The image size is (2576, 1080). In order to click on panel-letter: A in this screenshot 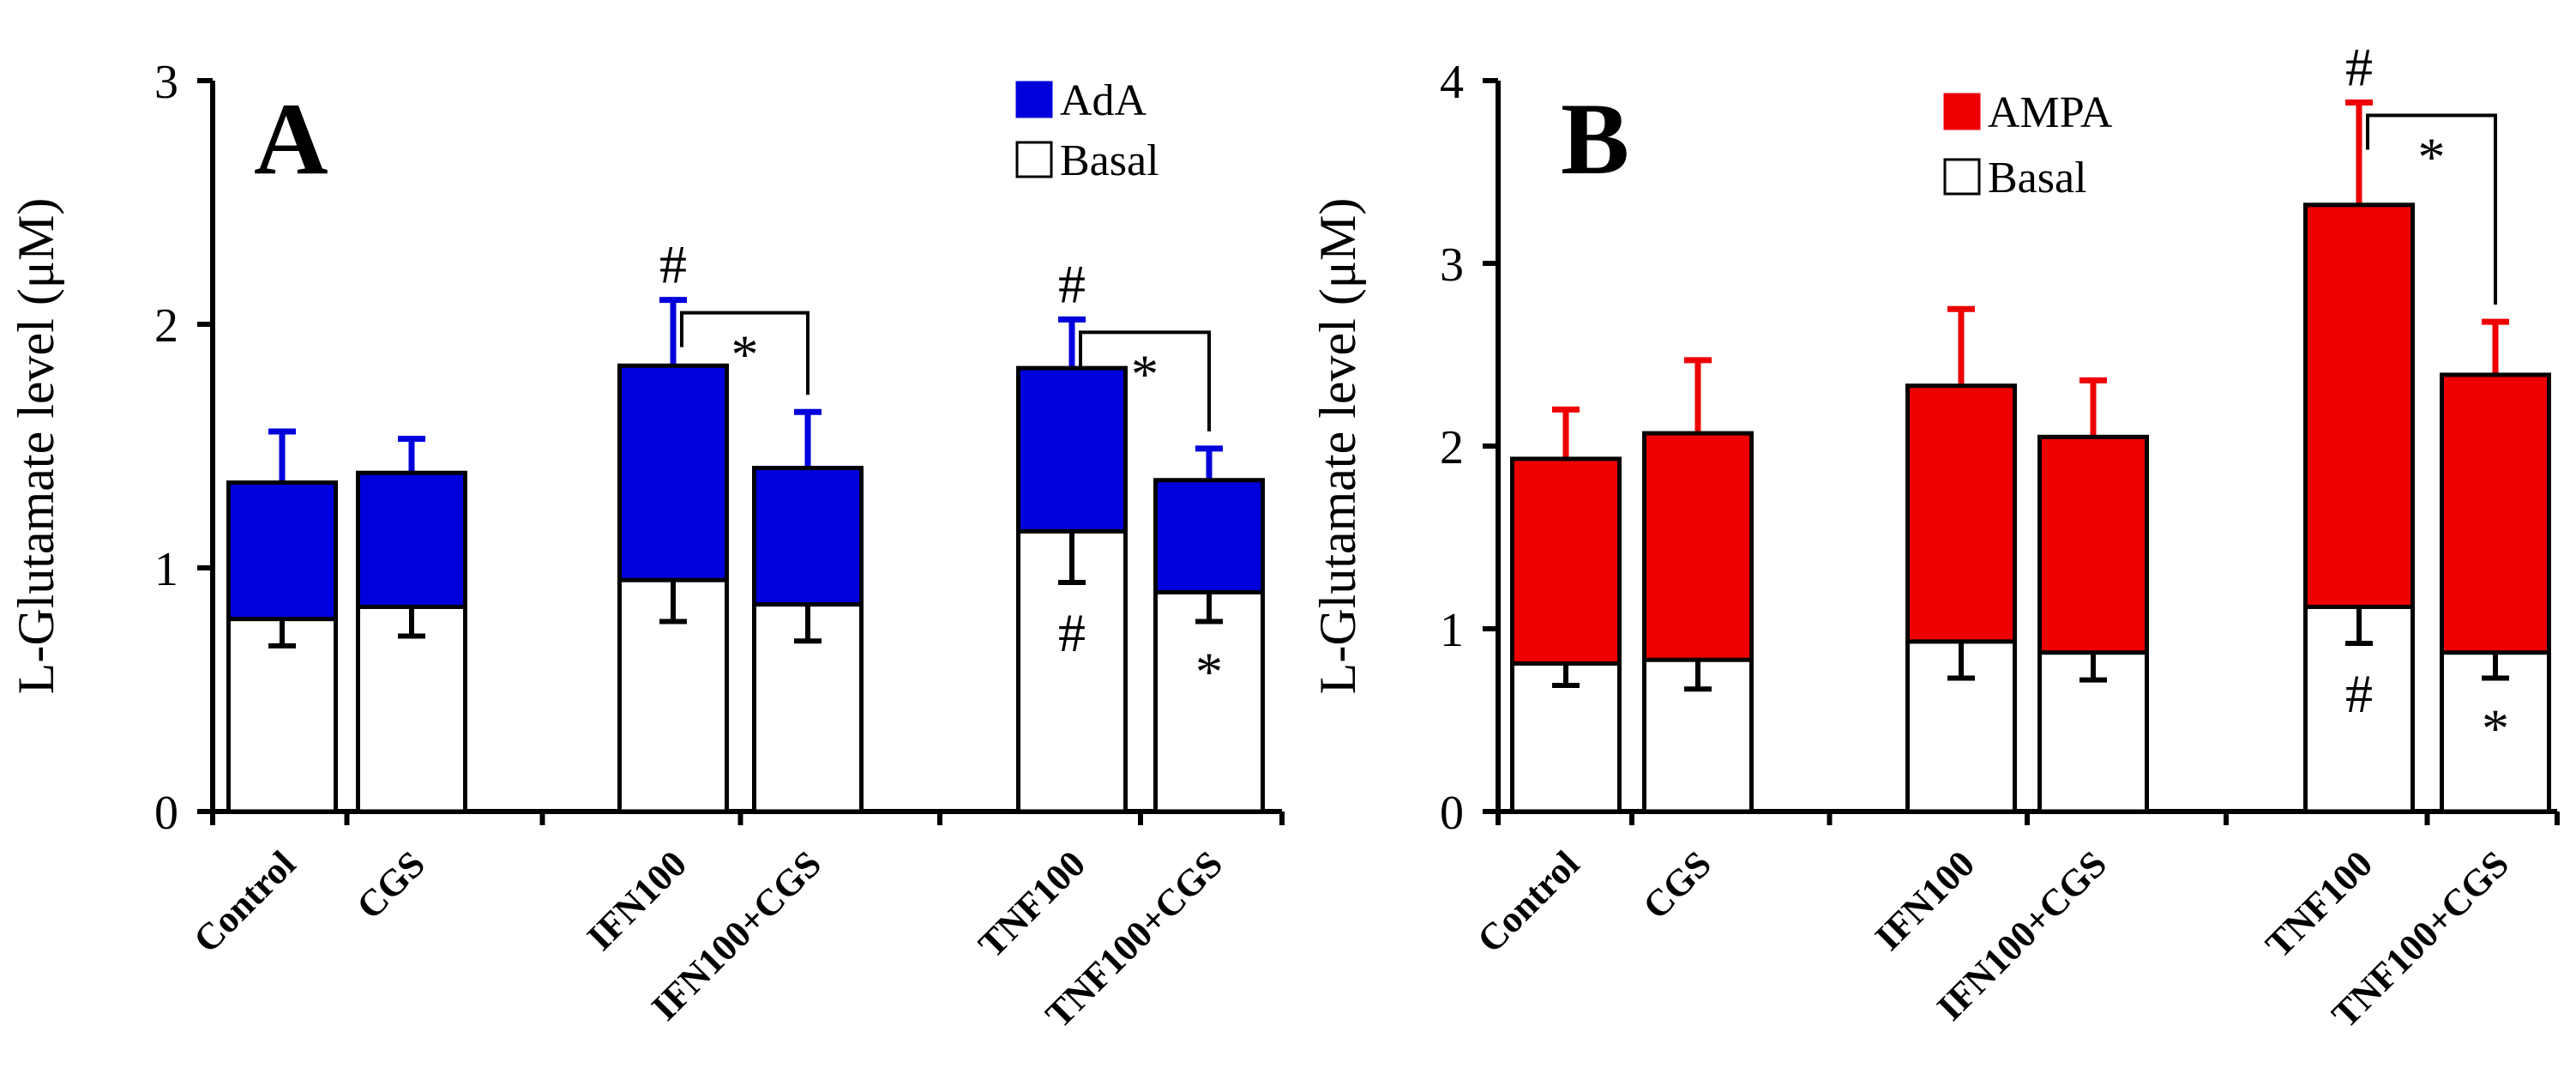, I will do `click(291, 138)`.